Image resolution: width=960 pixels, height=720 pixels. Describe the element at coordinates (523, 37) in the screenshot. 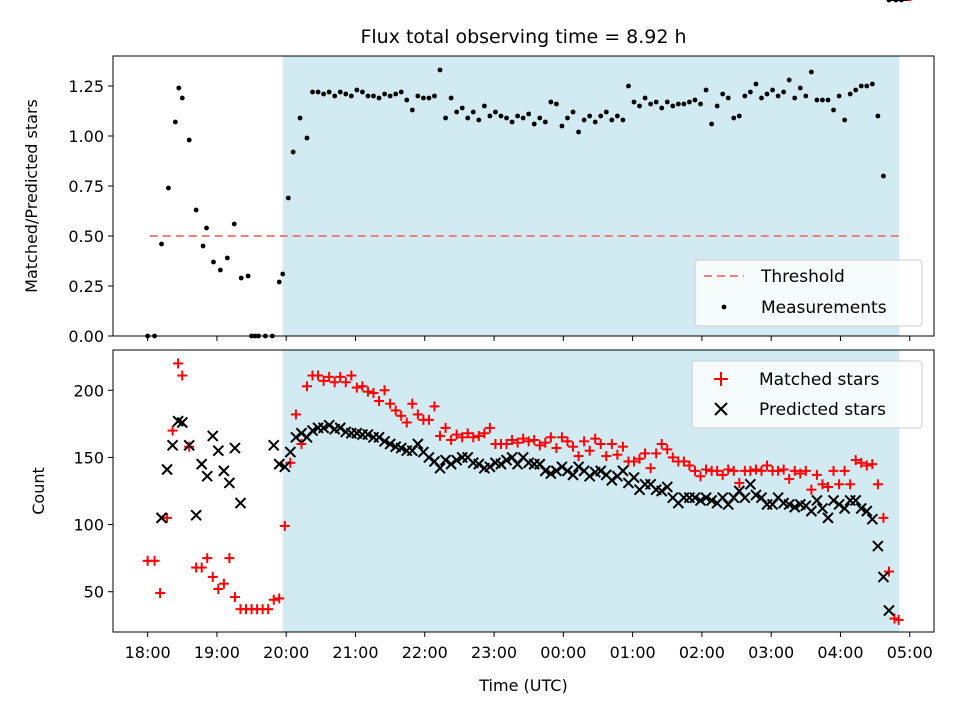

I see `chart-title: Flux total observing time = 8.92 h` at that location.